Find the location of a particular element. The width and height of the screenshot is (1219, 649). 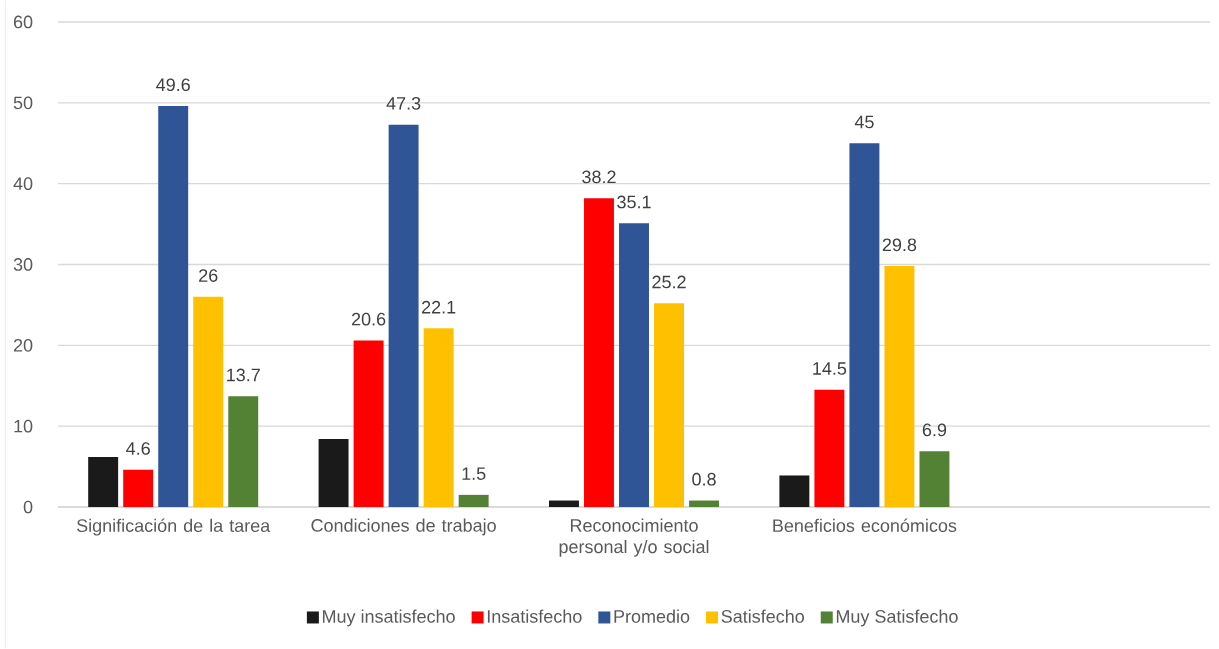

y-tick-label: 60 is located at coordinates (23, 22).